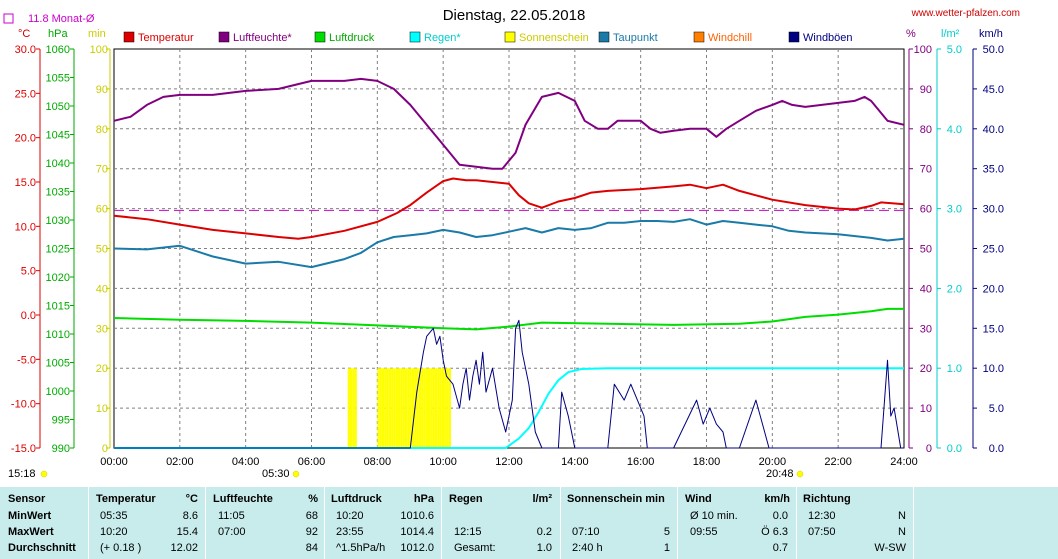  What do you see at coordinates (954, 449) in the screenshot?
I see `rain-tick-label: 0.0` at bounding box center [954, 449].